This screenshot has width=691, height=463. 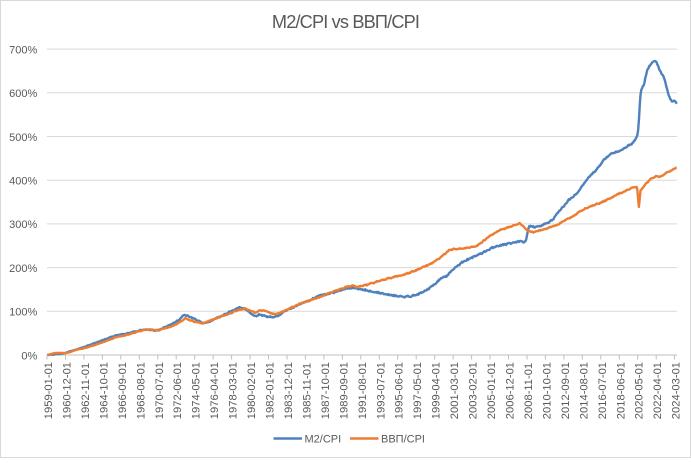 What do you see at coordinates (381, 390) in the screenshot?
I see `svg-text: 1993-07-01` at bounding box center [381, 390].